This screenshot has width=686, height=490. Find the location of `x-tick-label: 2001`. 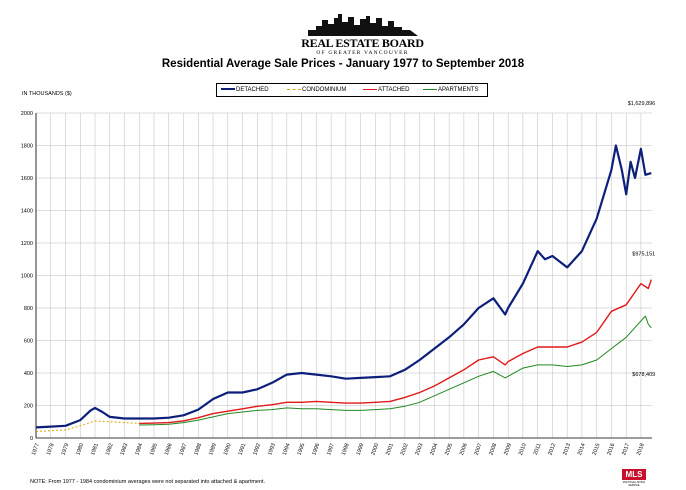

x-tick-label: 2001 is located at coordinates (390, 450).